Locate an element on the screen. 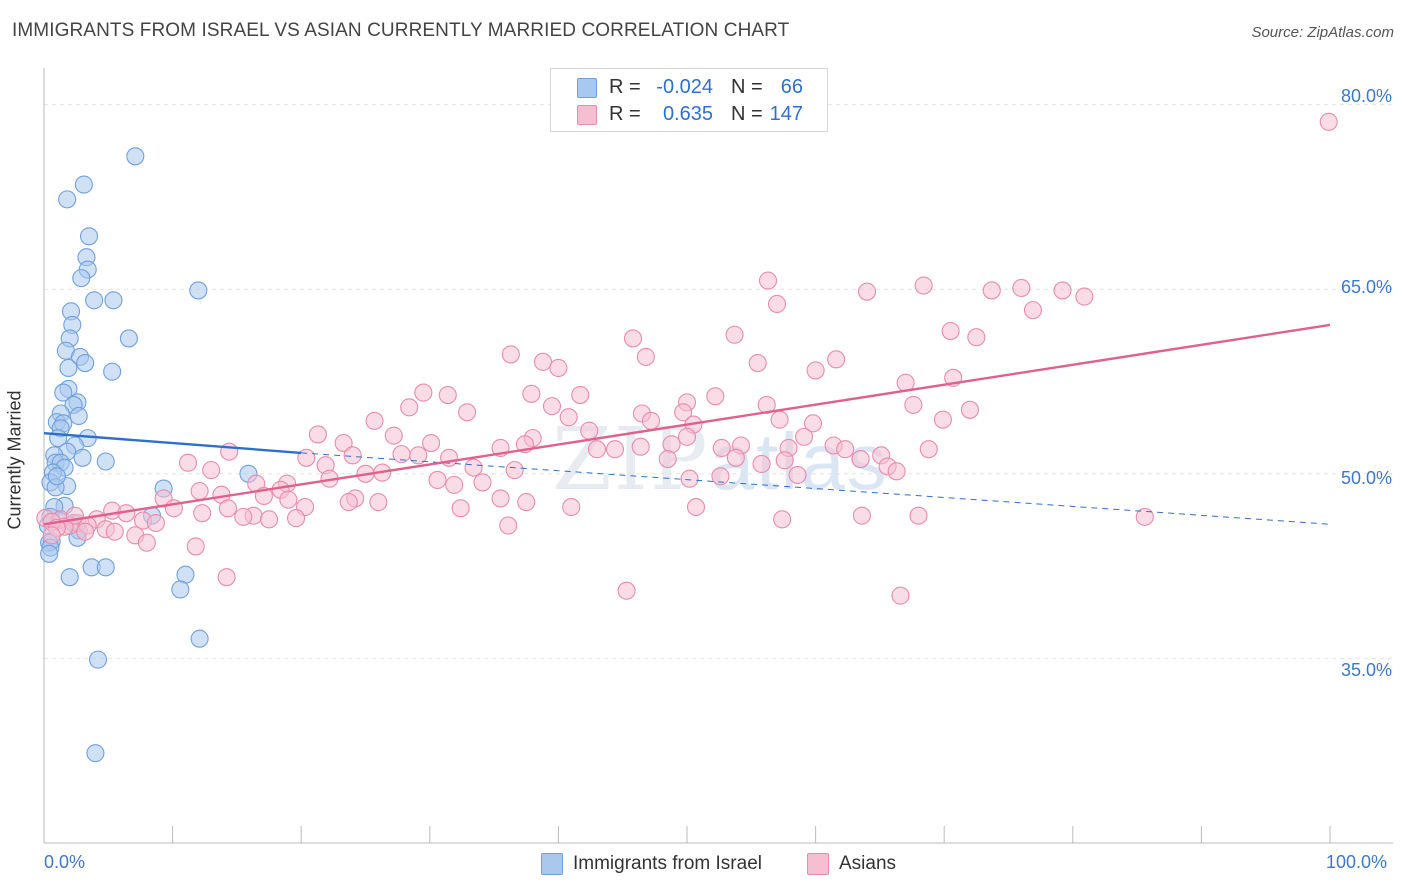  trend-line-israel is located at coordinates (172, 443).